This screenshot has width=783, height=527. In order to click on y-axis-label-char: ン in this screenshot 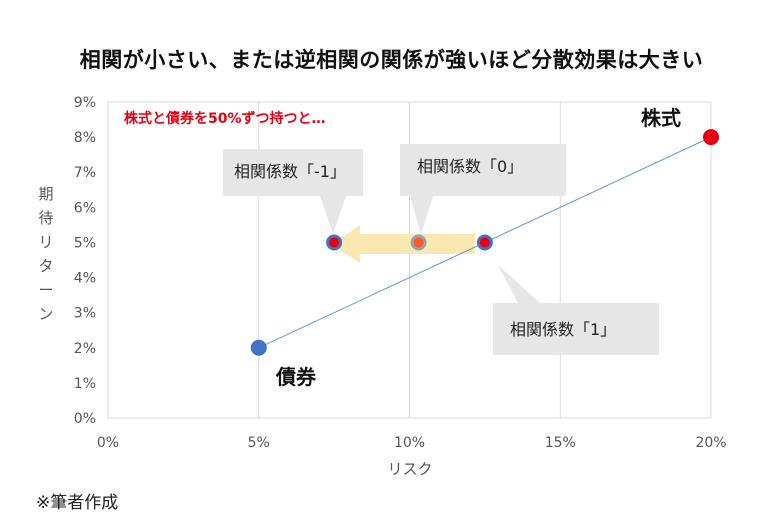, I will do `click(45, 314)`.